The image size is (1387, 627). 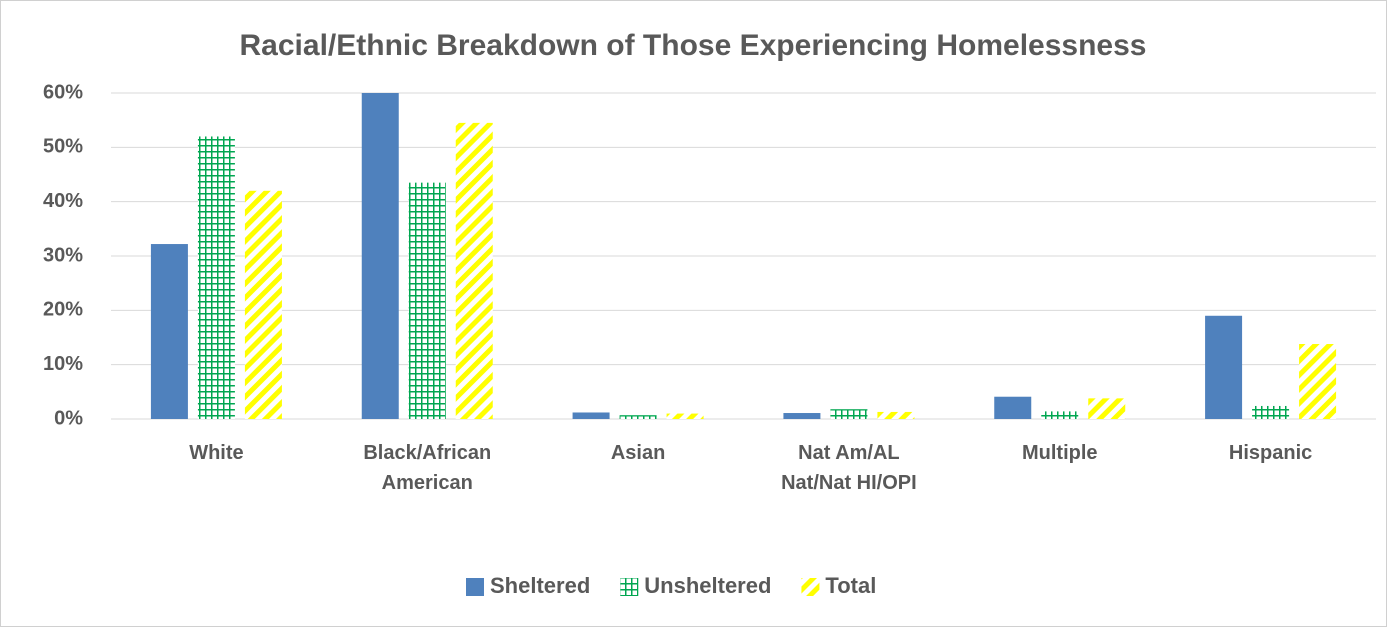 What do you see at coordinates (63, 255) in the screenshot?
I see `y-tick-label: 30%` at bounding box center [63, 255].